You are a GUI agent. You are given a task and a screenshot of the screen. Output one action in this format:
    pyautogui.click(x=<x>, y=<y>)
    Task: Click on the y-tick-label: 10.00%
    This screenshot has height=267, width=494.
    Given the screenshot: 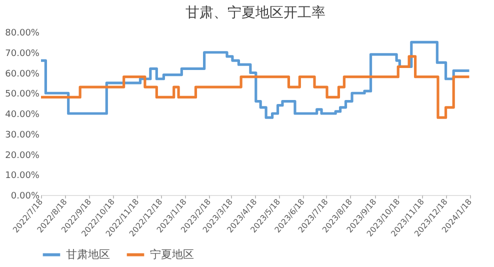 What is the action you would take?
    pyautogui.click(x=22, y=176)
    